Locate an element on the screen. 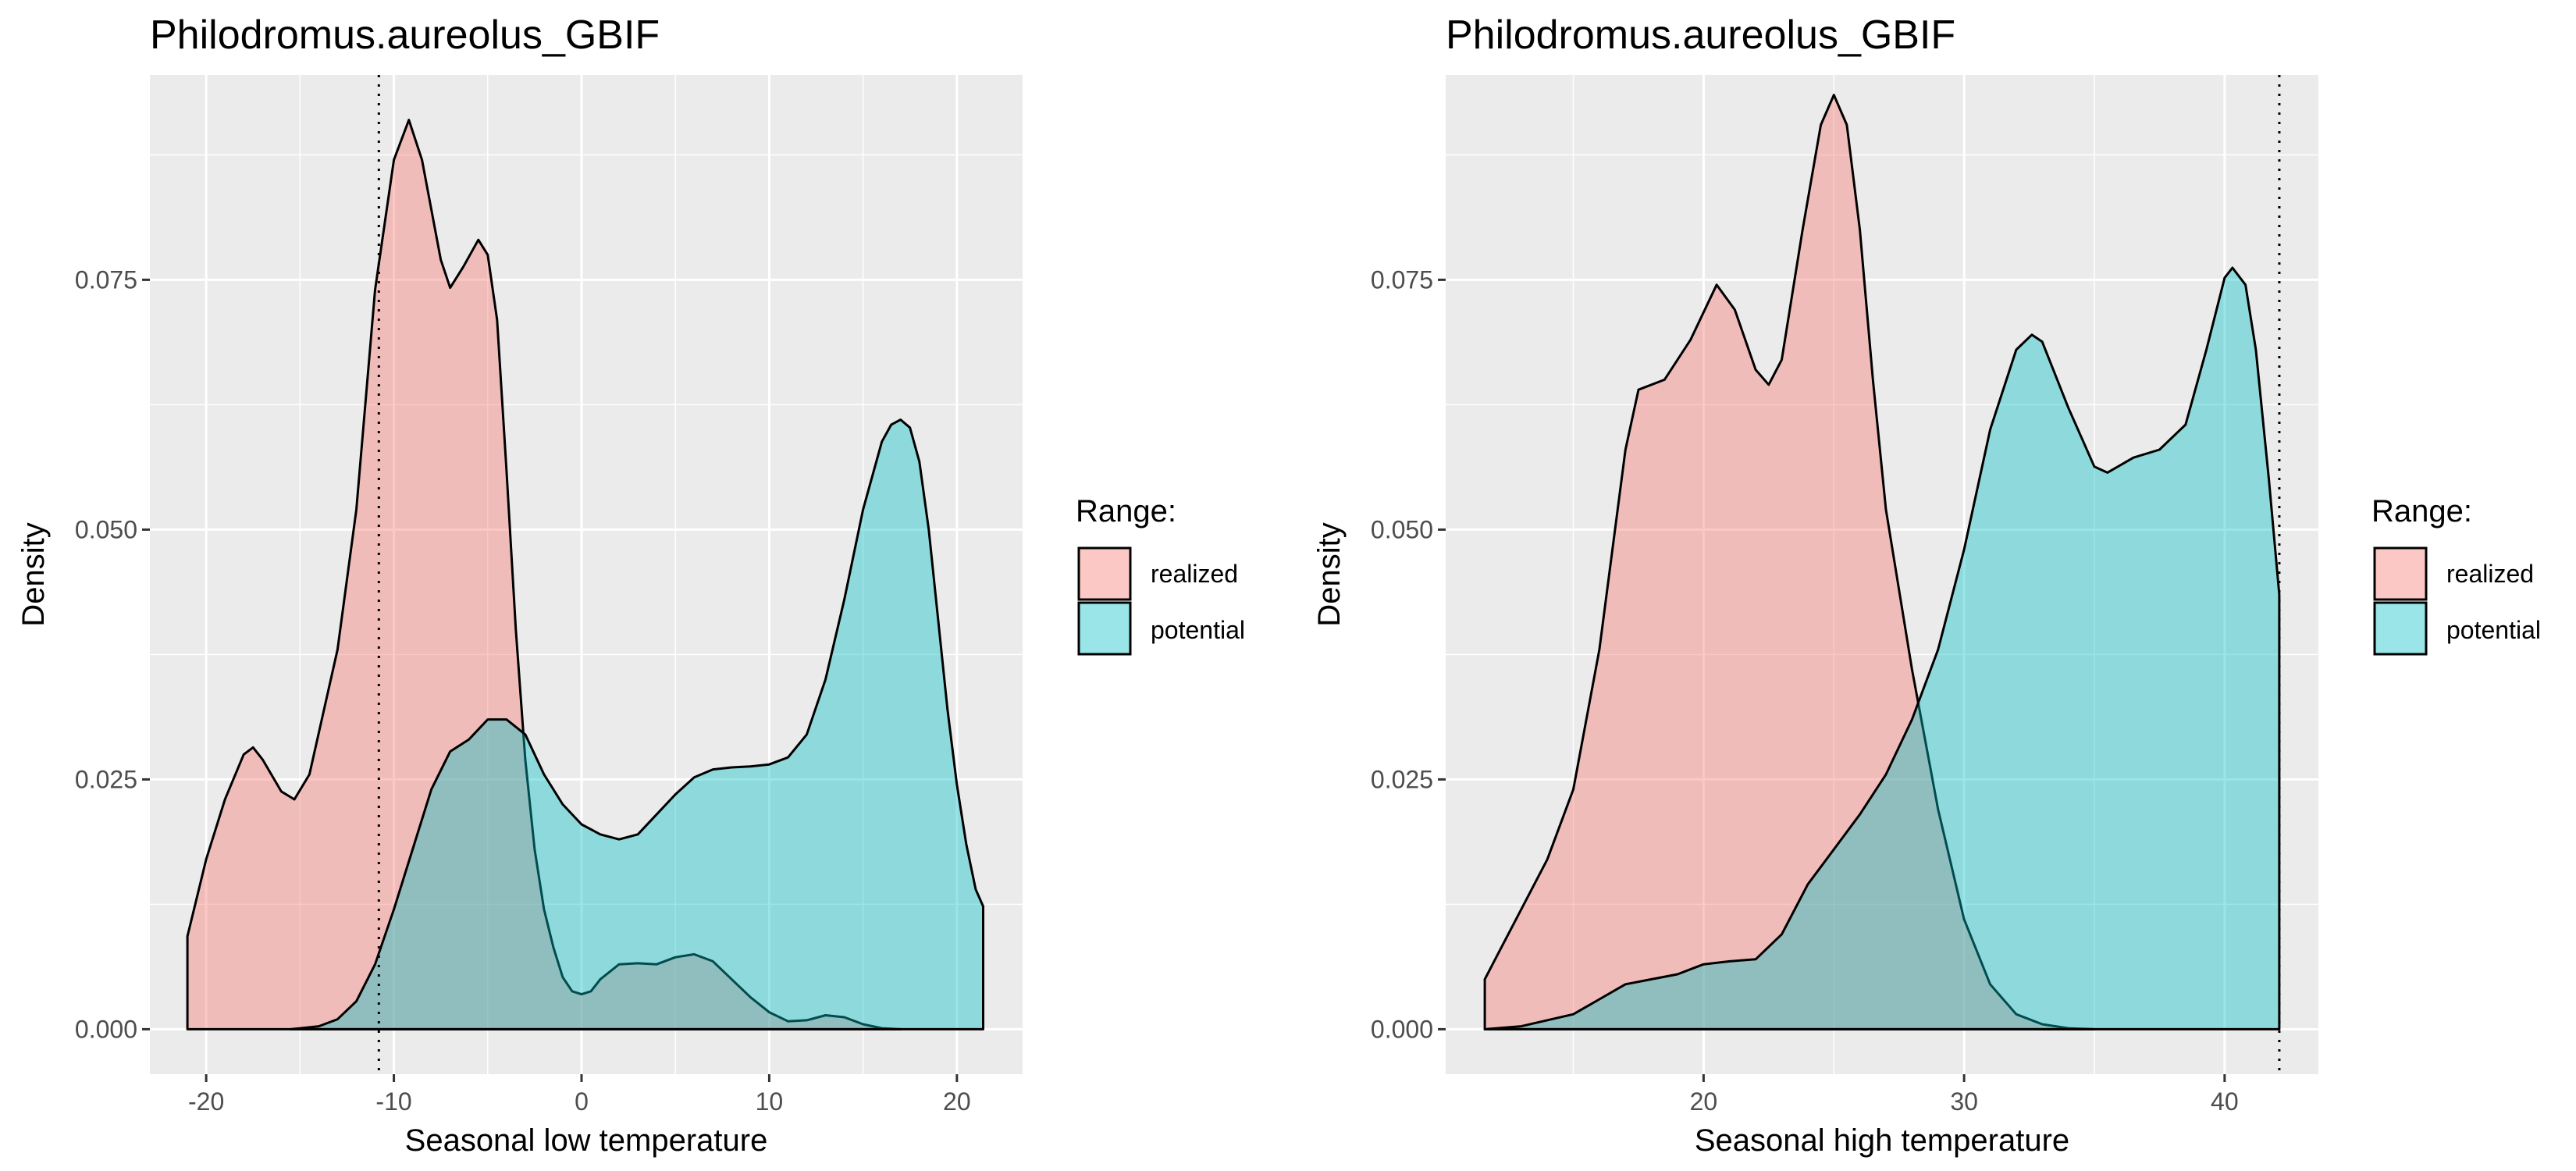 The width and height of the screenshot is (2576, 1171). panel-2-legend-label-potential: potential is located at coordinates (2493, 630).